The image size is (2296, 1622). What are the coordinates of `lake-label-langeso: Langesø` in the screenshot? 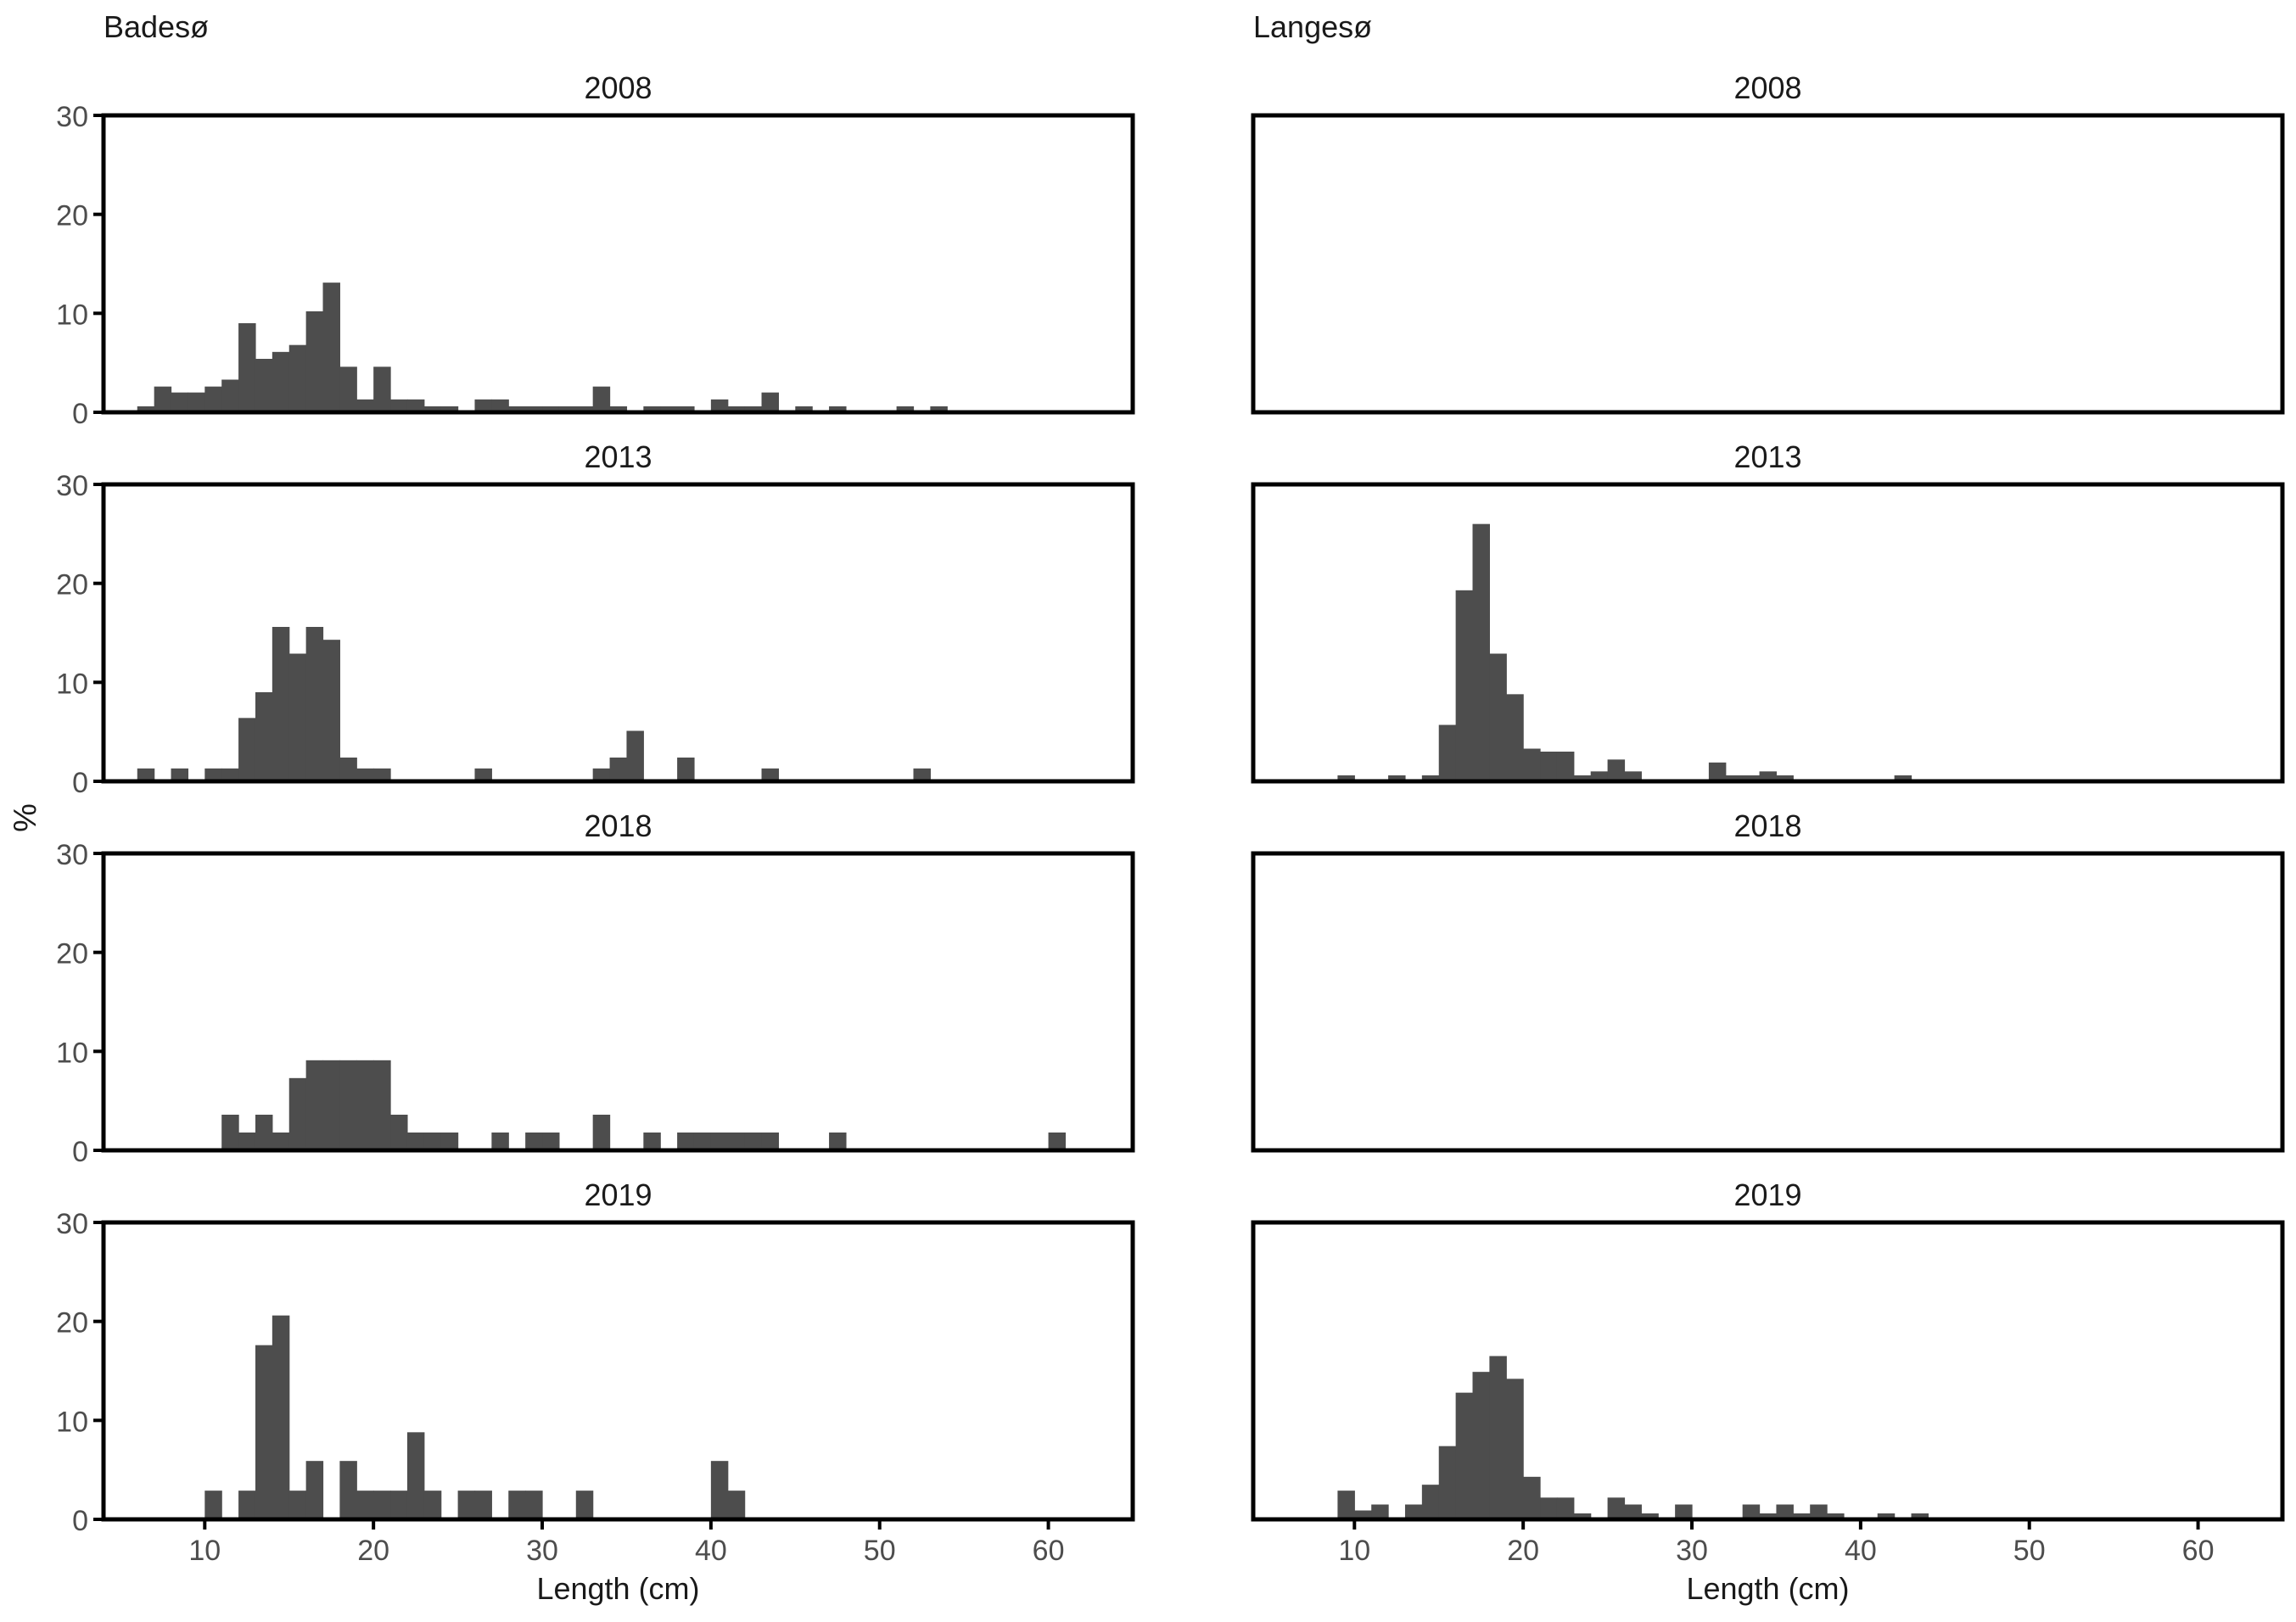 It's located at (1312, 26).